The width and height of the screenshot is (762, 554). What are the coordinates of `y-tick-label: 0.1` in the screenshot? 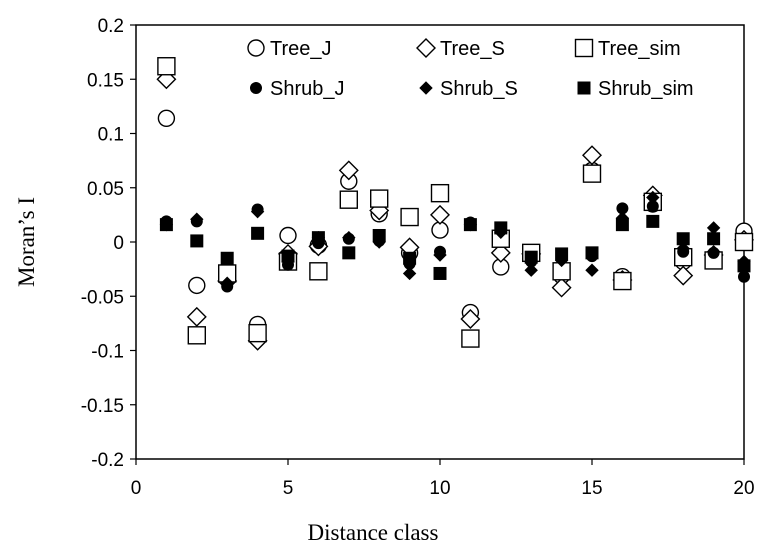 It's located at (111, 135).